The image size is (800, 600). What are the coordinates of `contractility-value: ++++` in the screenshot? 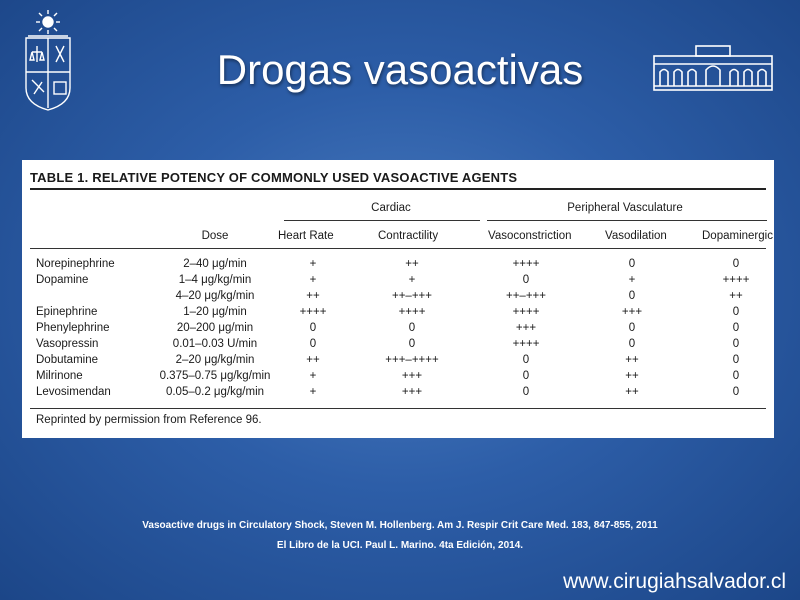 It's located at (412, 312).